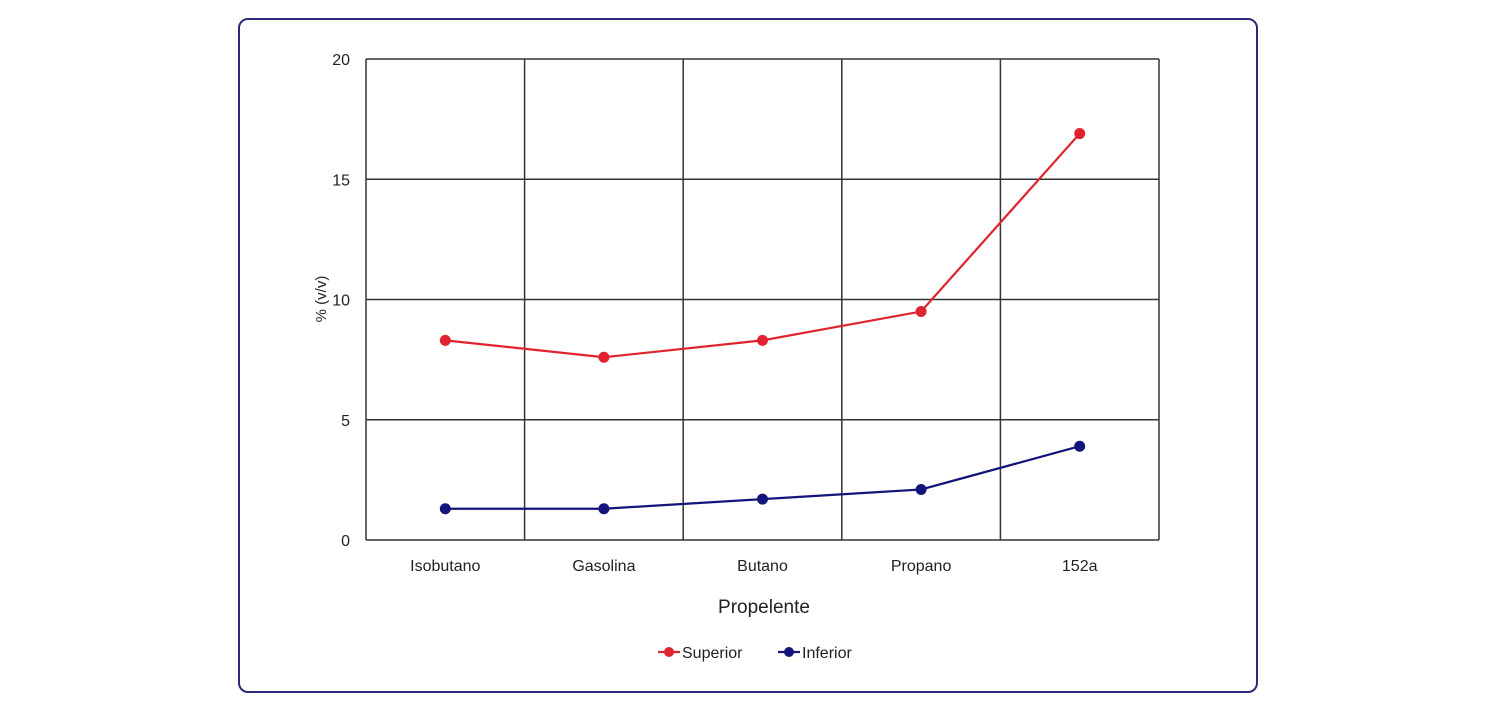  I want to click on x-tick-label: Isobutano, so click(445, 566).